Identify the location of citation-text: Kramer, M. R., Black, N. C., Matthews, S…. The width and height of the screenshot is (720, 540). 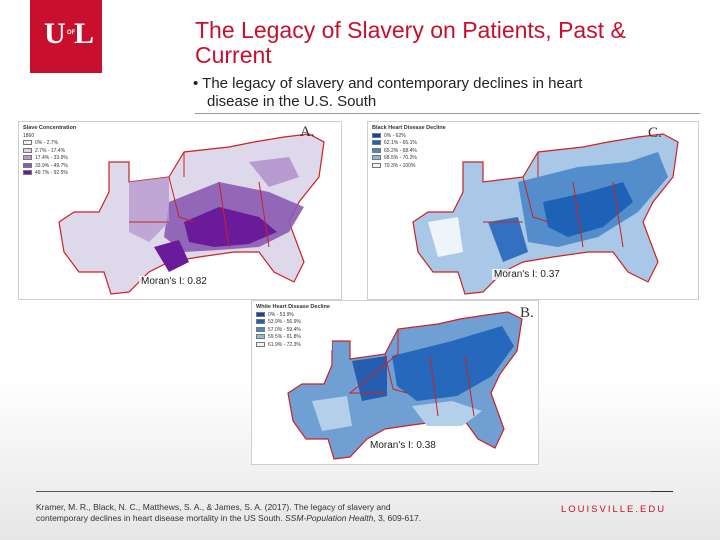
(213, 512).